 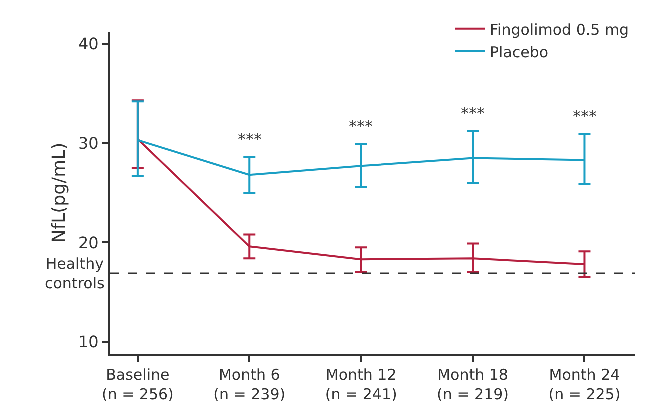 What do you see at coordinates (75, 273) in the screenshot?
I see `ref-line-label: Healthy controls` at bounding box center [75, 273].